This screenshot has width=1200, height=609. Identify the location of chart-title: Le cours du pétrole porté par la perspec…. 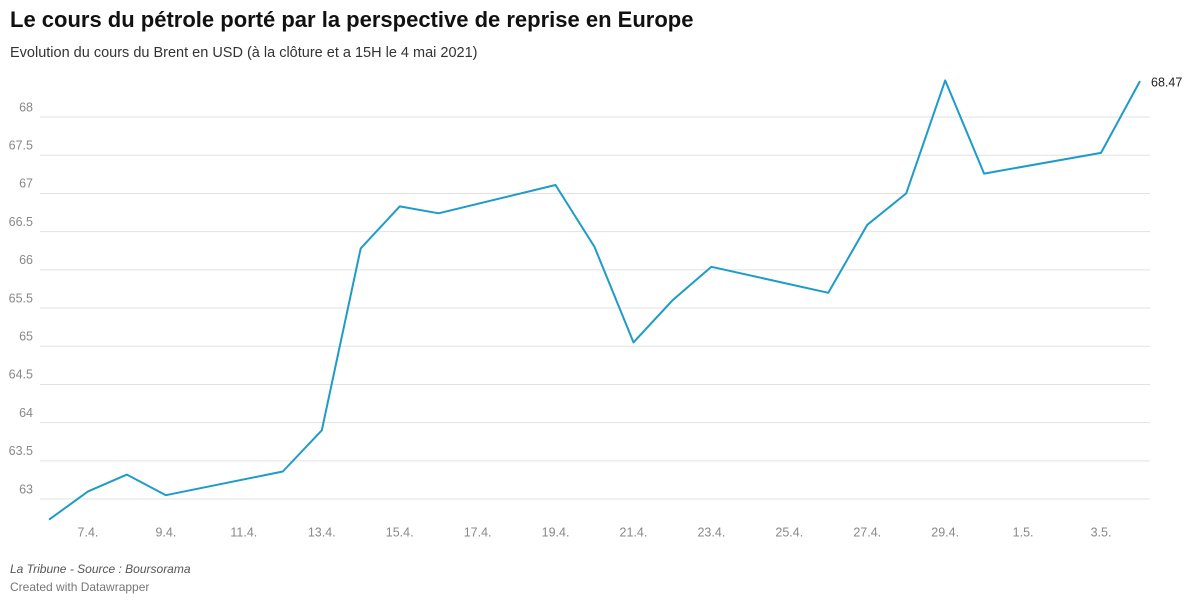
(351, 19).